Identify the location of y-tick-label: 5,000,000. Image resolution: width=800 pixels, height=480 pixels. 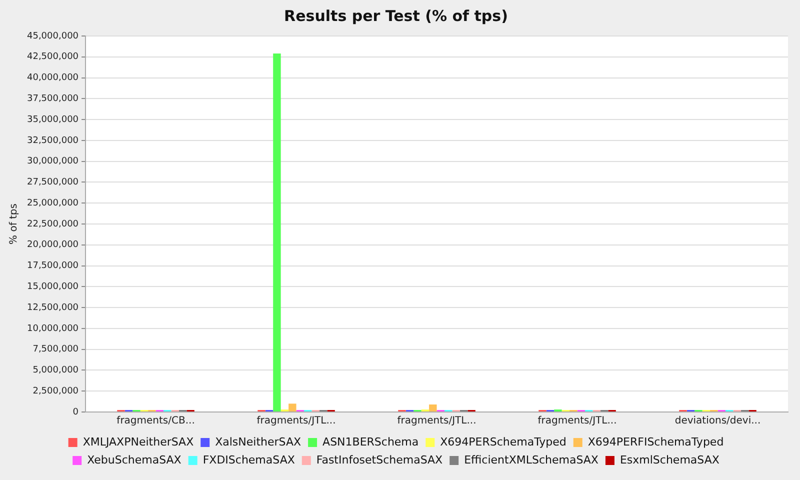
(55, 371).